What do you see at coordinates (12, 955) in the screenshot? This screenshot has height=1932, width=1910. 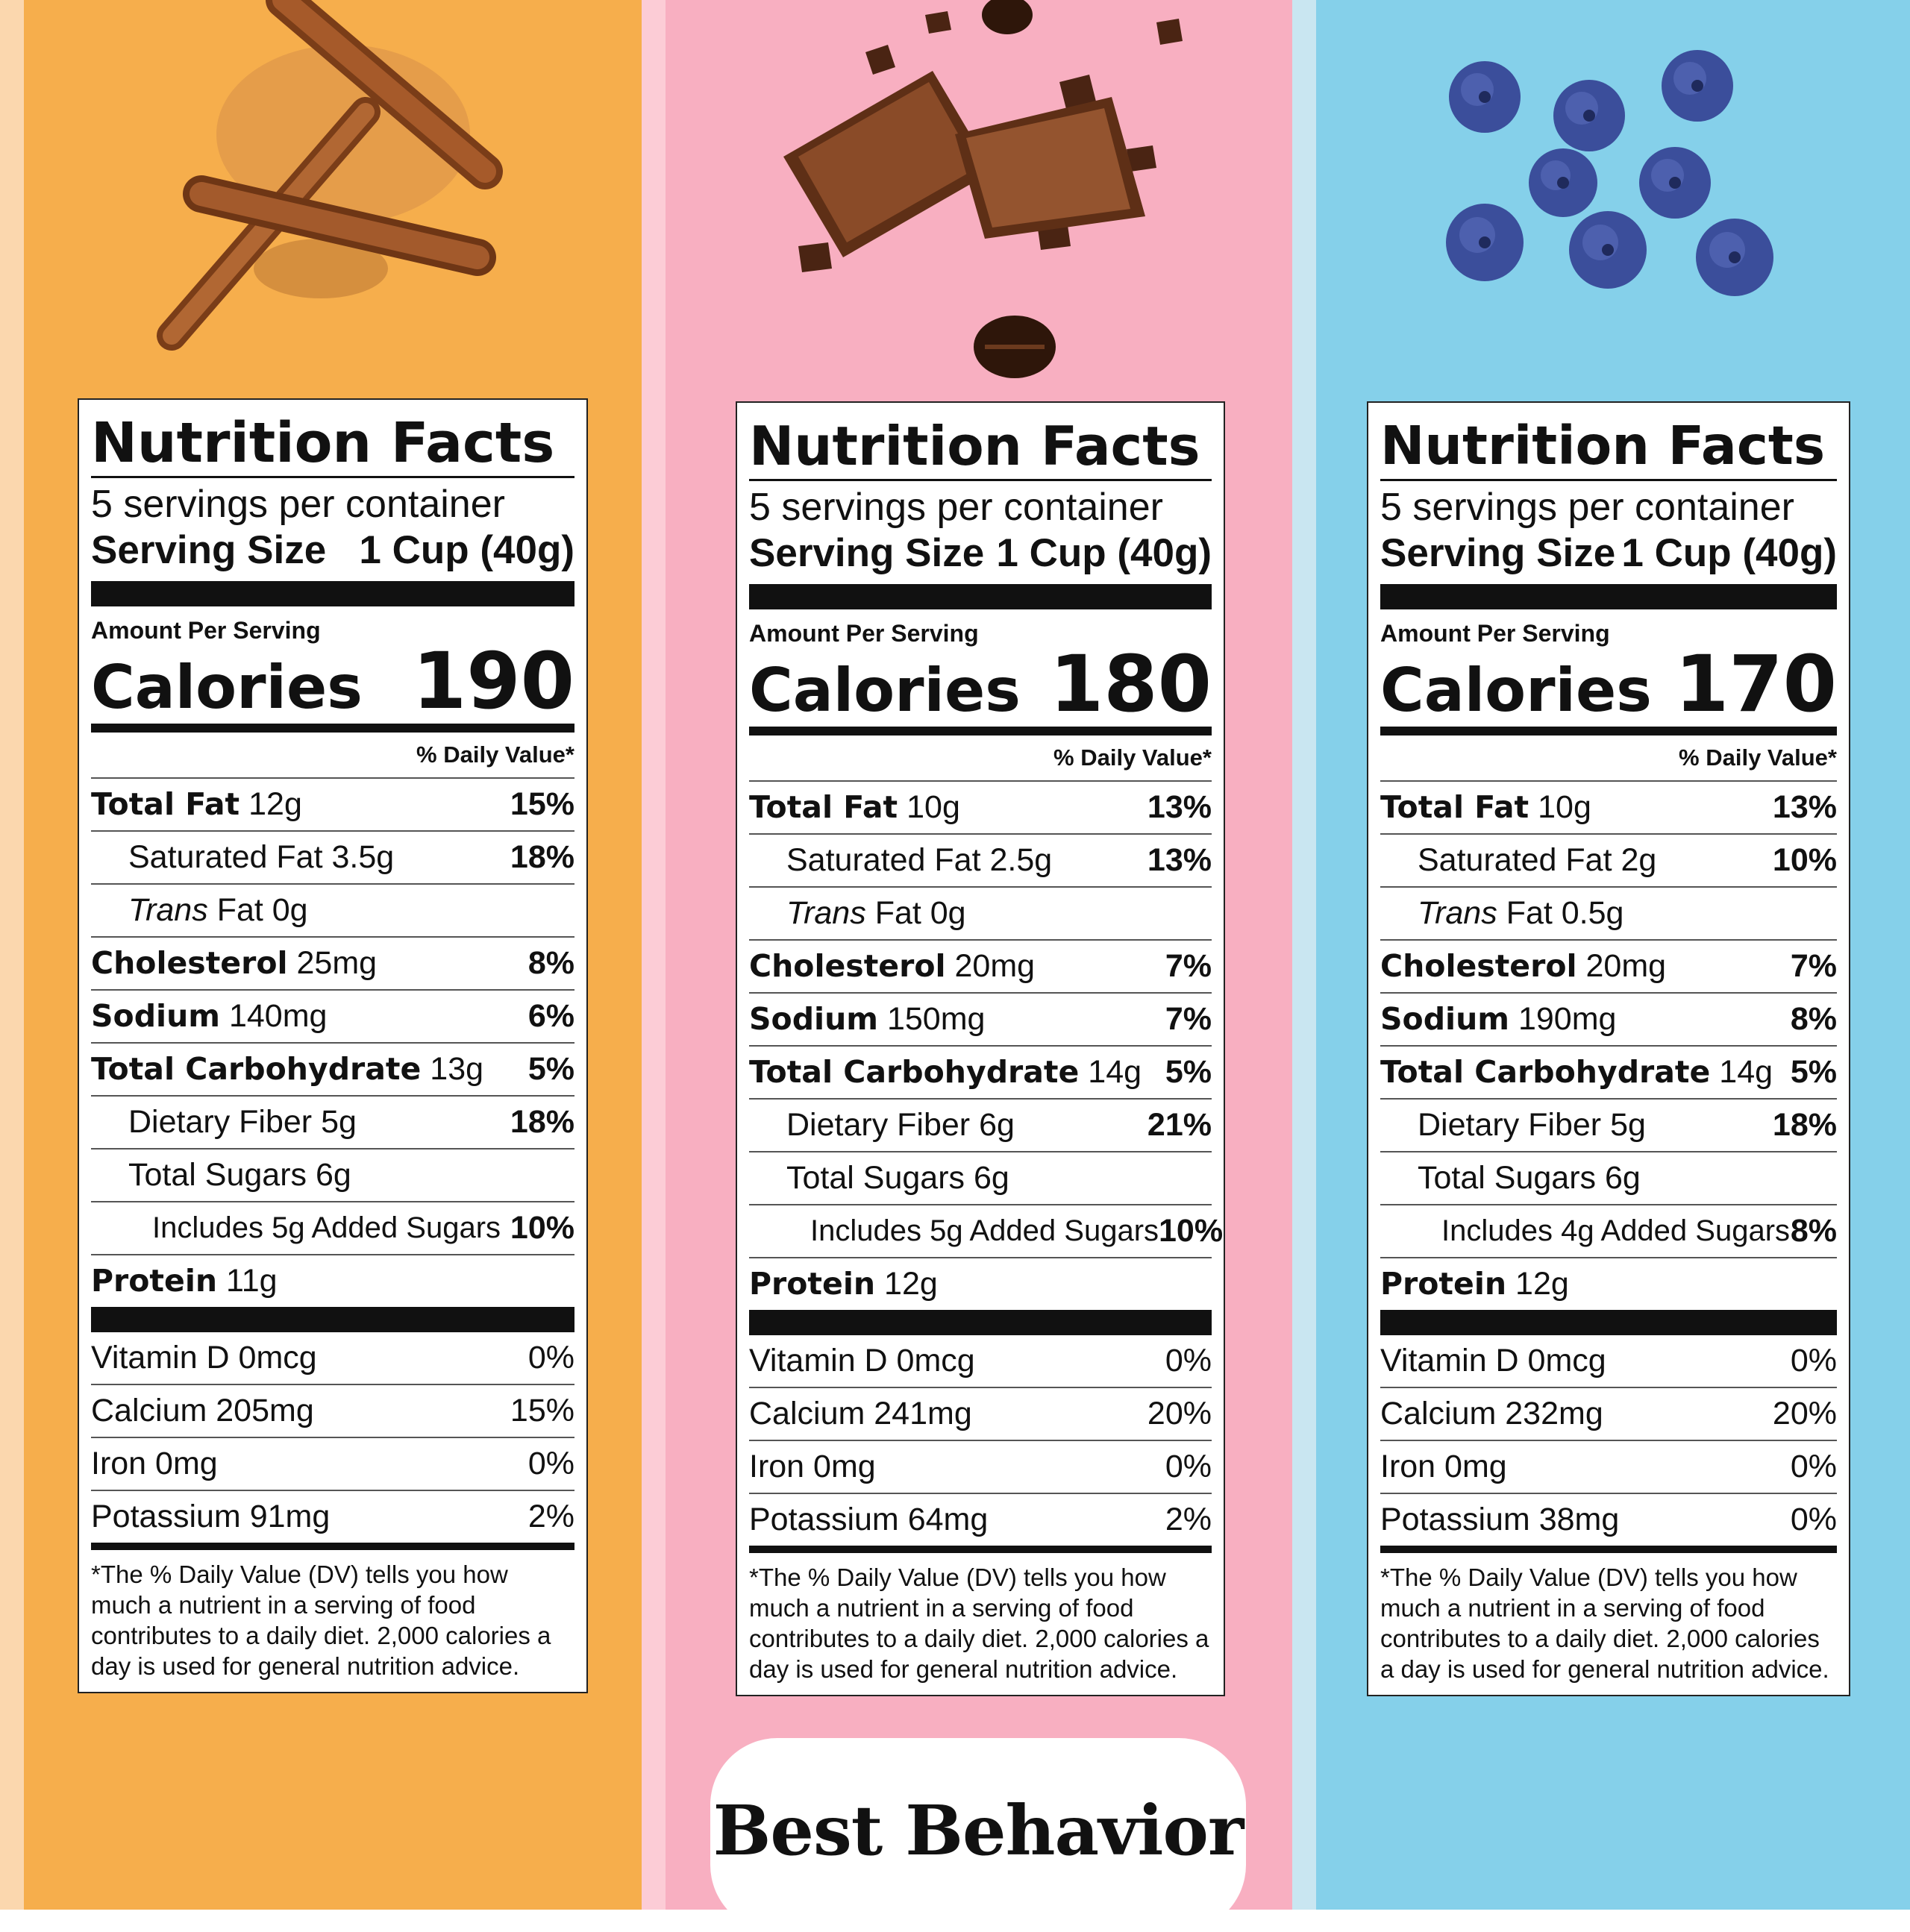 I see `orange-edge` at bounding box center [12, 955].